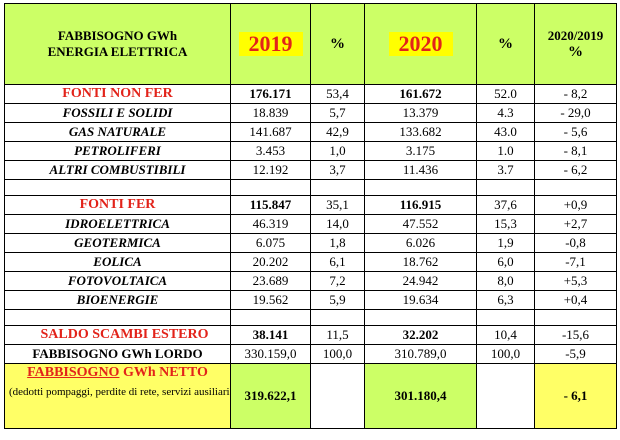 The width and height of the screenshot is (620, 440). Describe the element at coordinates (505, 243) in the screenshot. I see `pct-2020: 1,9` at that location.